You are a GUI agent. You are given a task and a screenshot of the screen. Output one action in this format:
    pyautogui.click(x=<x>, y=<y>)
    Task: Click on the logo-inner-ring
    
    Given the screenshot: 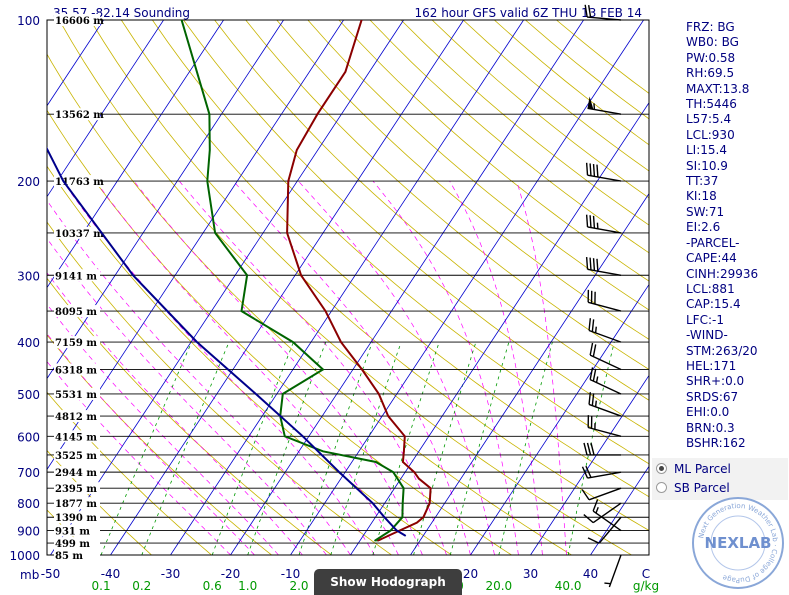 What is the action you would take?
    pyautogui.click(x=738, y=543)
    